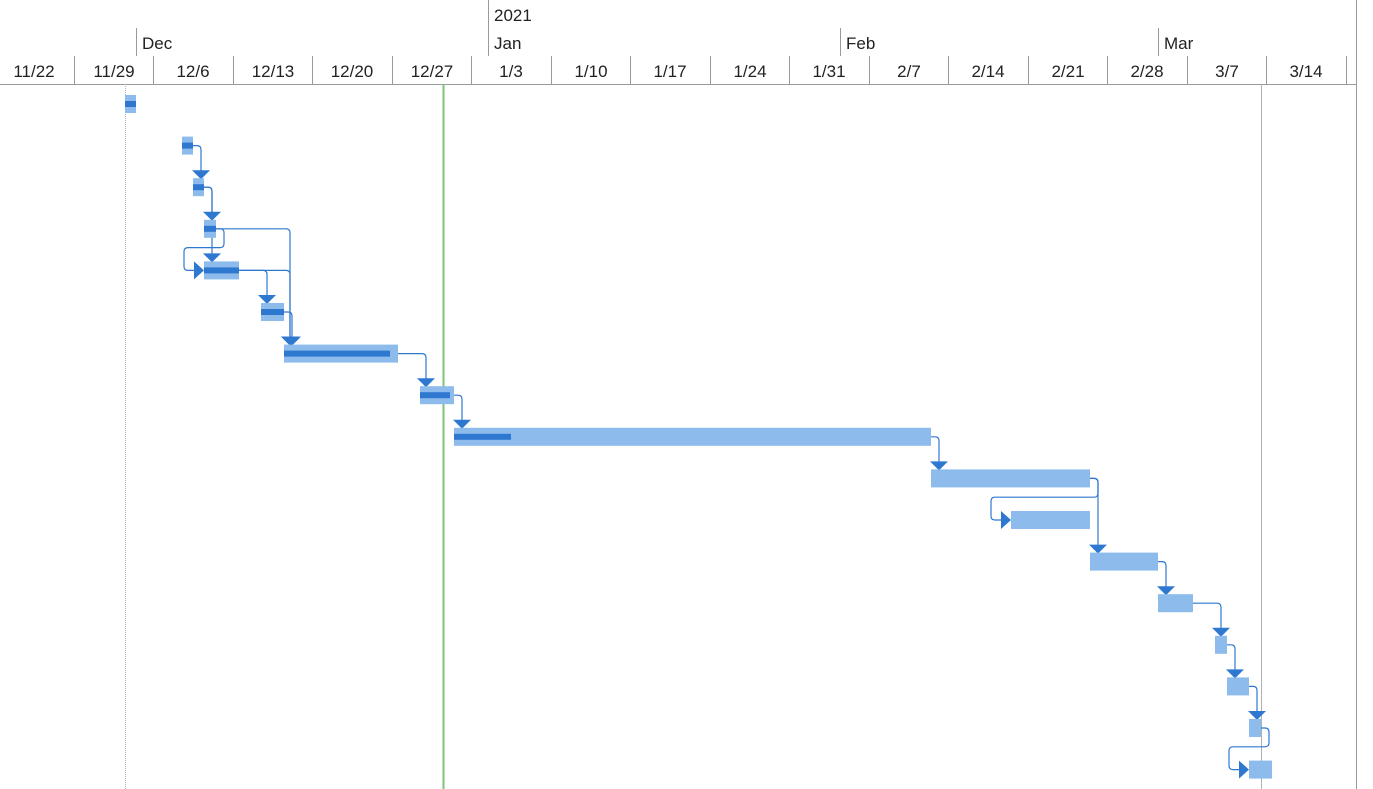  What do you see at coordinates (1257, 42) in the screenshot?
I see `month-cell: Mar` at bounding box center [1257, 42].